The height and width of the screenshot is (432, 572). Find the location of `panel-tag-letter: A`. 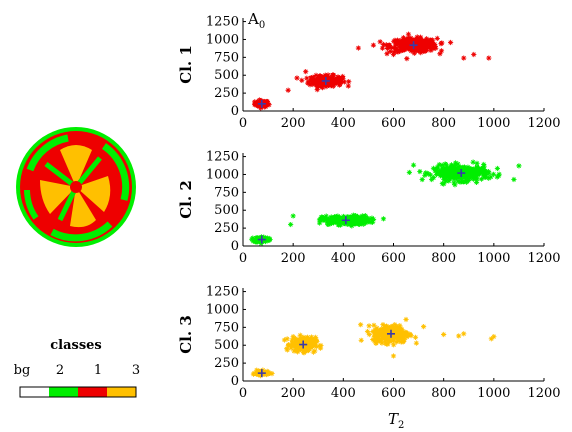

panel-tag-letter: A is located at coordinates (253, 19).